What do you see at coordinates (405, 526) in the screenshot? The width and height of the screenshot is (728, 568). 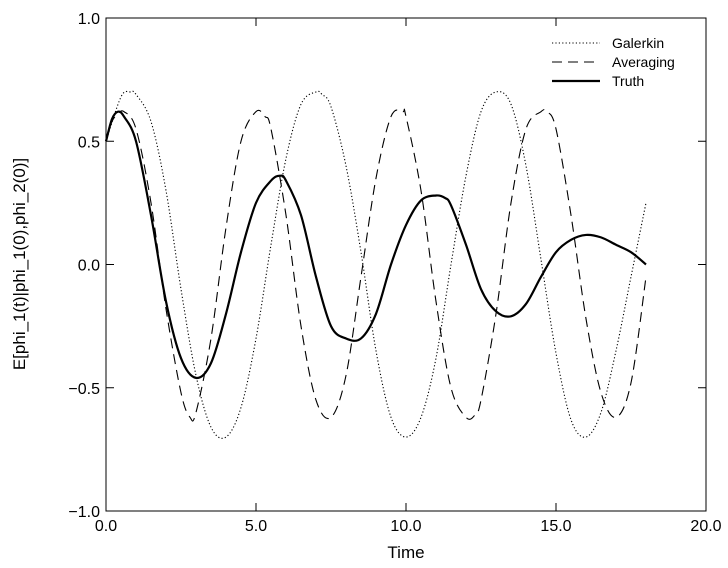 I see `x-tick-label: 10.0` at bounding box center [405, 526].